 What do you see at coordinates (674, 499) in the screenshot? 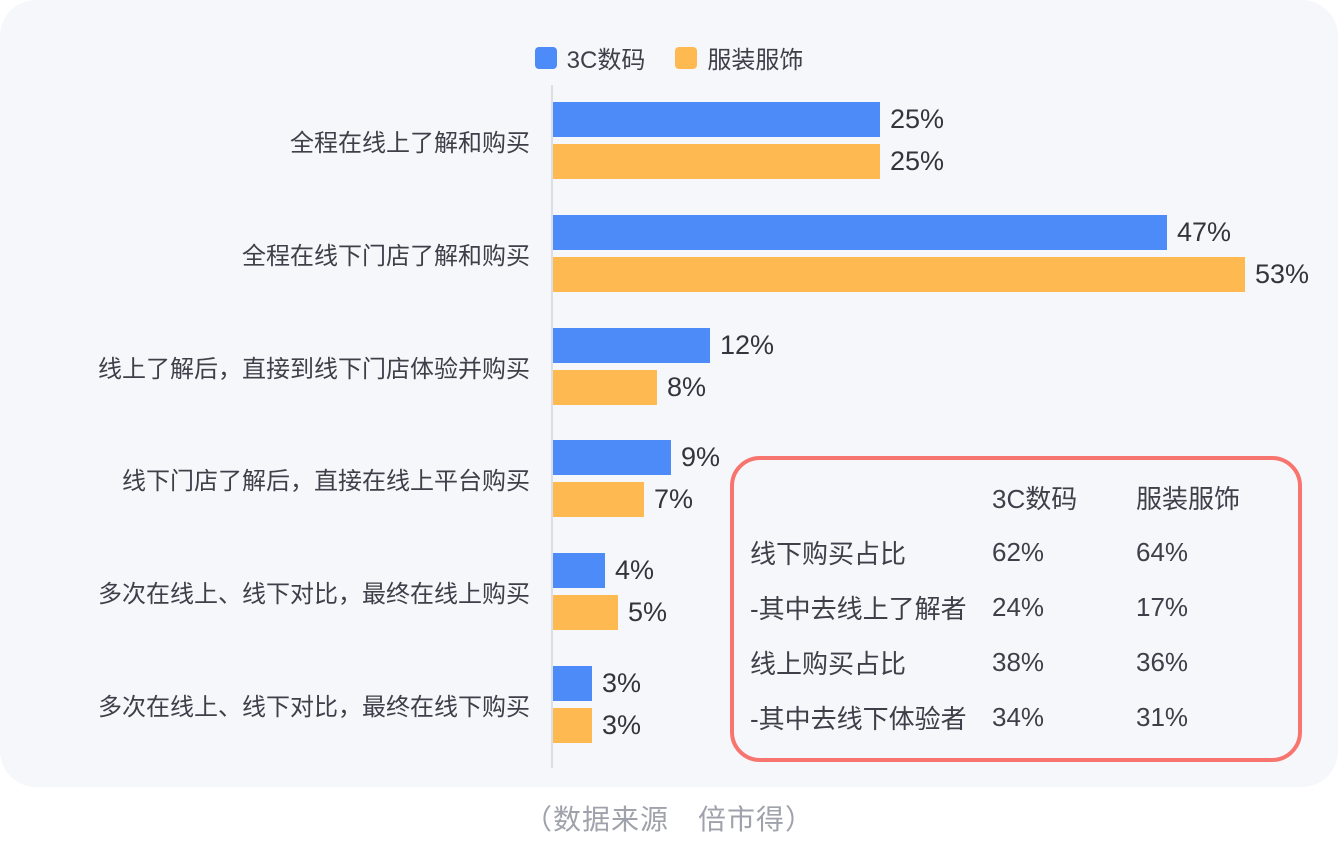
I see `bar-value-label: 7%` at bounding box center [674, 499].